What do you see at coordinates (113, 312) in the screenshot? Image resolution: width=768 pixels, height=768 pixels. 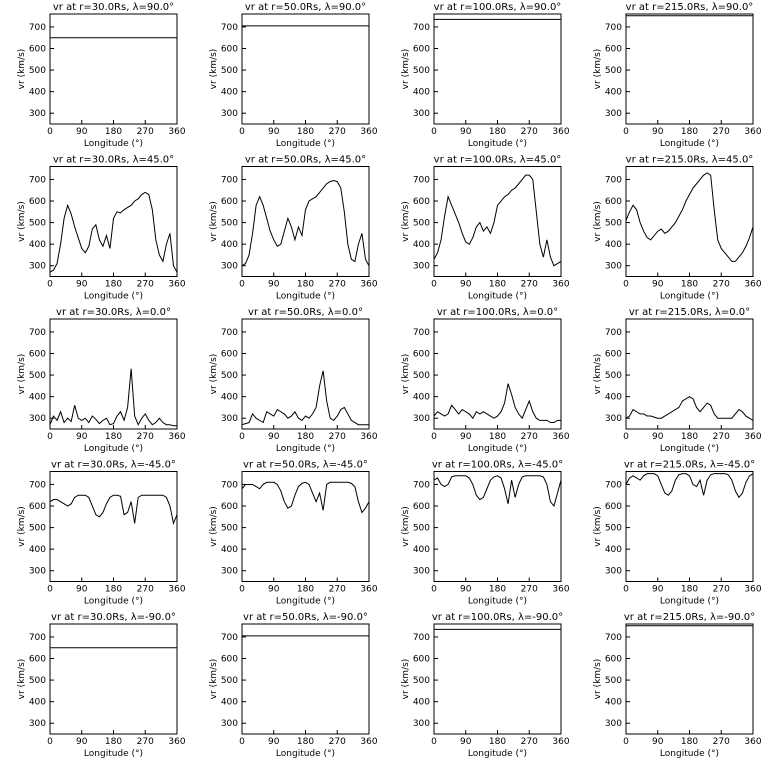 I see `chart-title: vr at r=30.0Rs, λ=0.0°` at bounding box center [113, 312].